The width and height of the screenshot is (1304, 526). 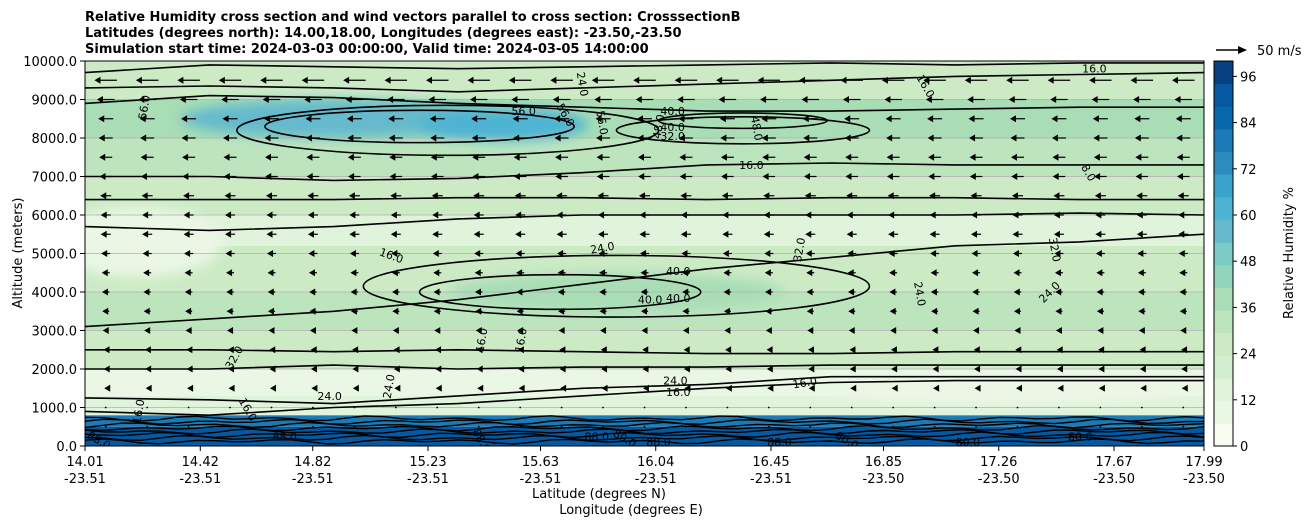 What do you see at coordinates (1248, 216) in the screenshot?
I see `colorbar-tick-label: 60` at bounding box center [1248, 216].